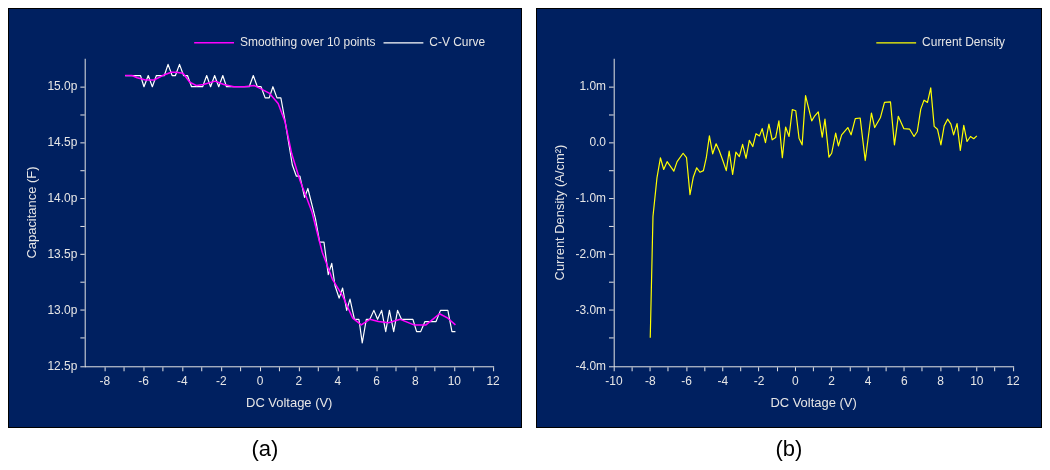 This screenshot has height=470, width=1050. Describe the element at coordinates (593, 86) in the screenshot. I see `y-tick-label: 1.0m` at that location.